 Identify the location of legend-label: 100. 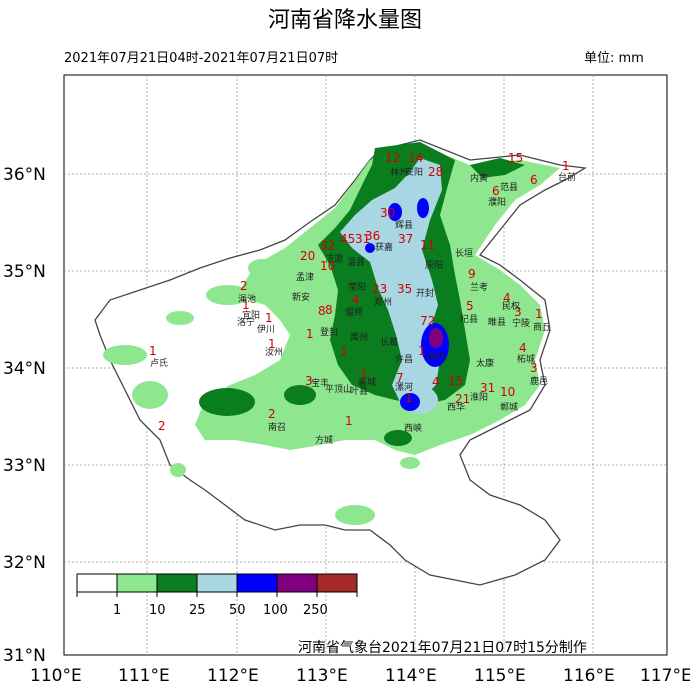
(275, 610).